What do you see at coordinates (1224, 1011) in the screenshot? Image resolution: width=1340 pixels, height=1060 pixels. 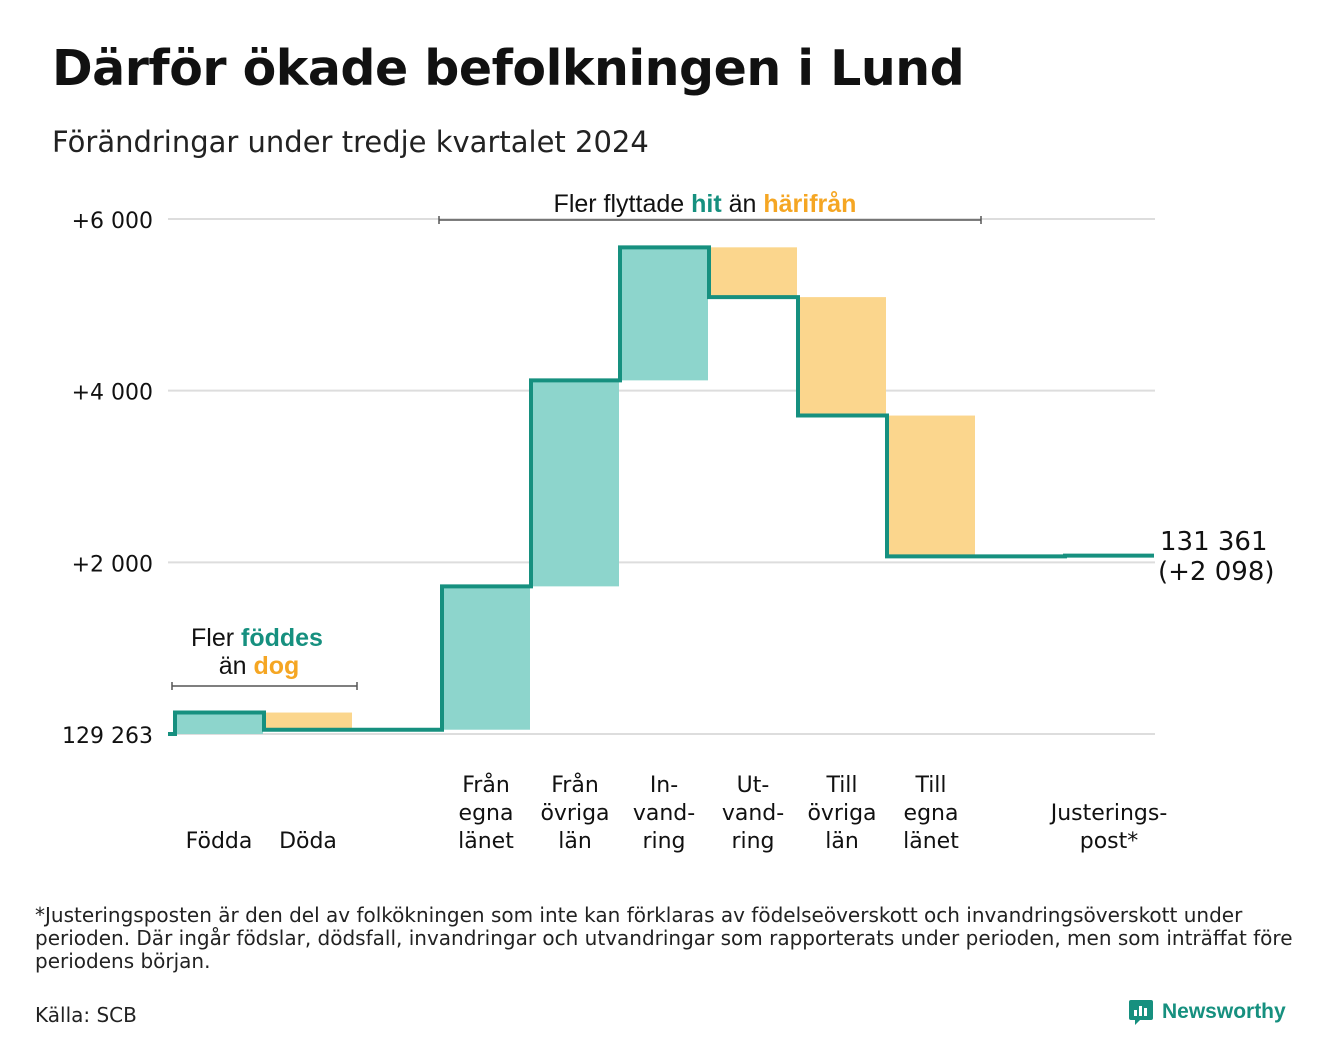 I see `brand-name: Newsworthy` at bounding box center [1224, 1011].